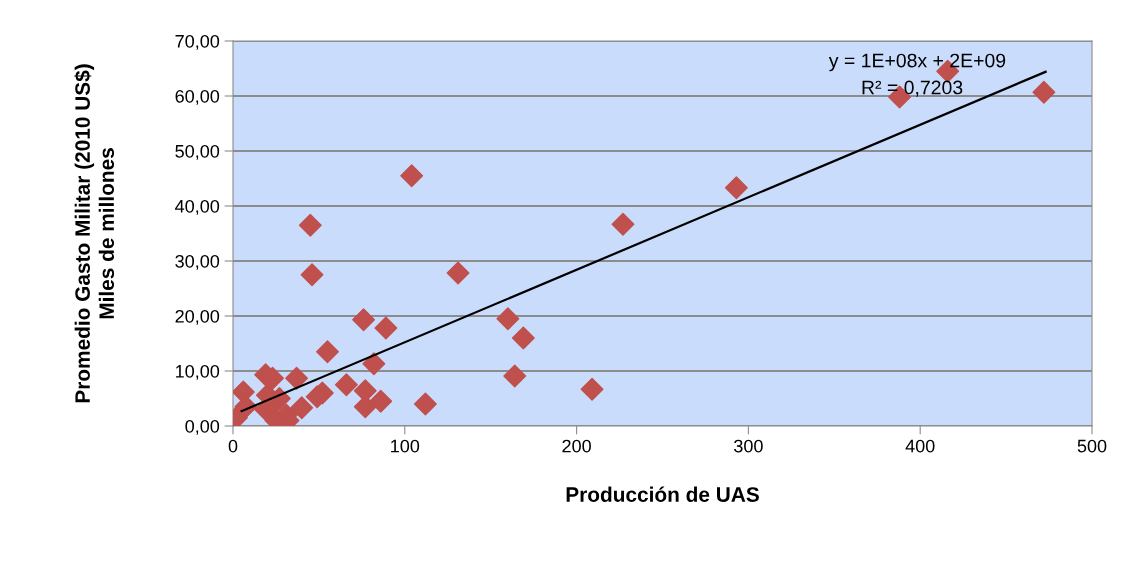 The width and height of the screenshot is (1129, 566). What do you see at coordinates (197, 207) in the screenshot?
I see `y-tick-label: 40,00` at bounding box center [197, 207].